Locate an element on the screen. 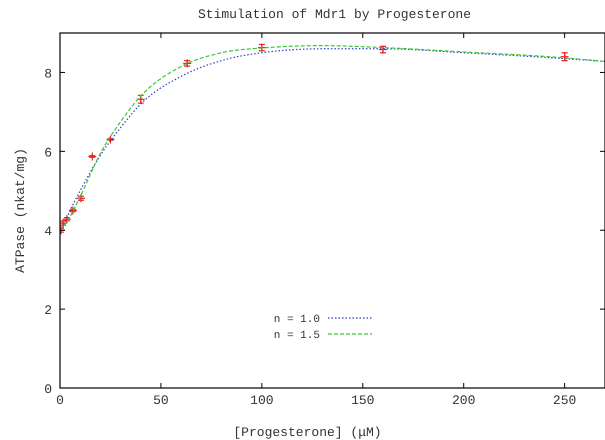  x-tick-label: 200 is located at coordinates (464, 400).